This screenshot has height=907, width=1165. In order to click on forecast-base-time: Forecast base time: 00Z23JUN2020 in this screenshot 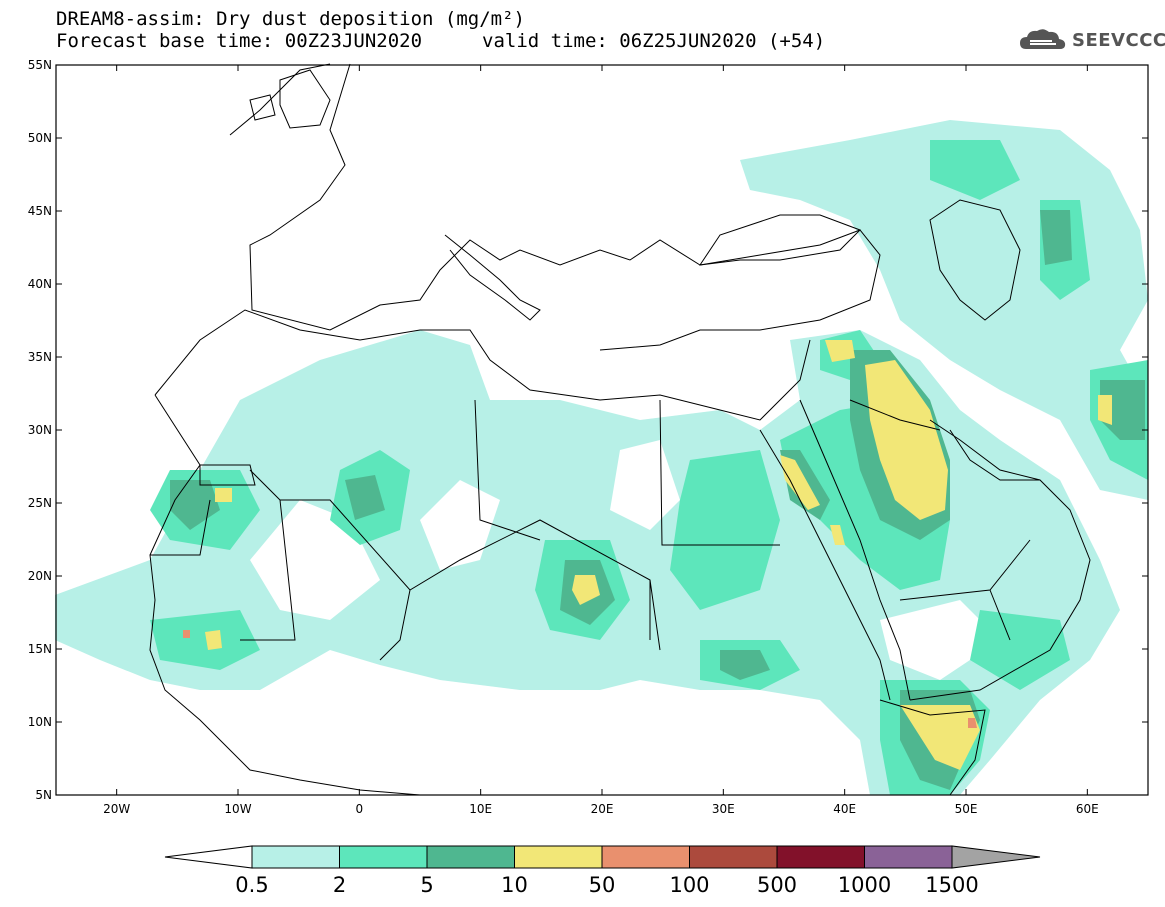, I will do `click(239, 41)`.